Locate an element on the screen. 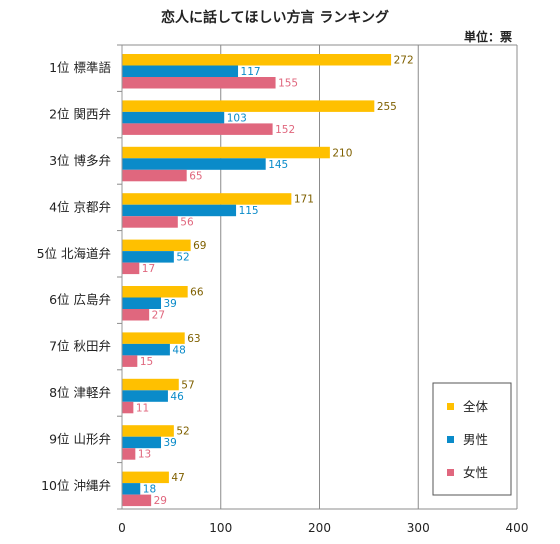 This screenshot has height=544, width=560. category-label: 9位 山形弁 is located at coordinates (80, 438).